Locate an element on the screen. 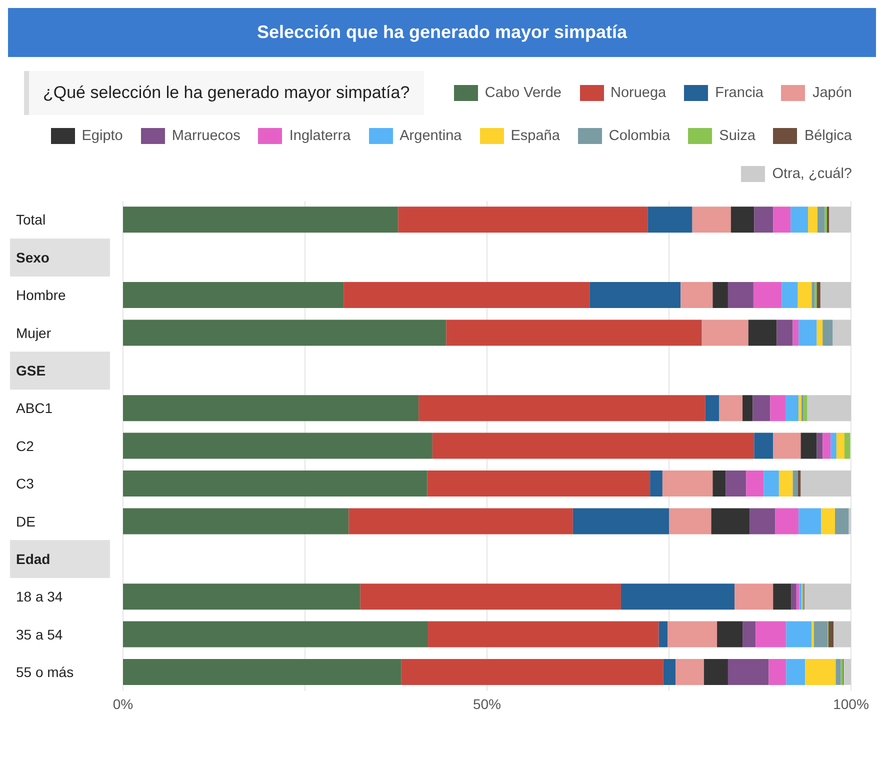 This screenshot has height=759, width=884. y-tick-label: 35 a 54 is located at coordinates (39, 634).